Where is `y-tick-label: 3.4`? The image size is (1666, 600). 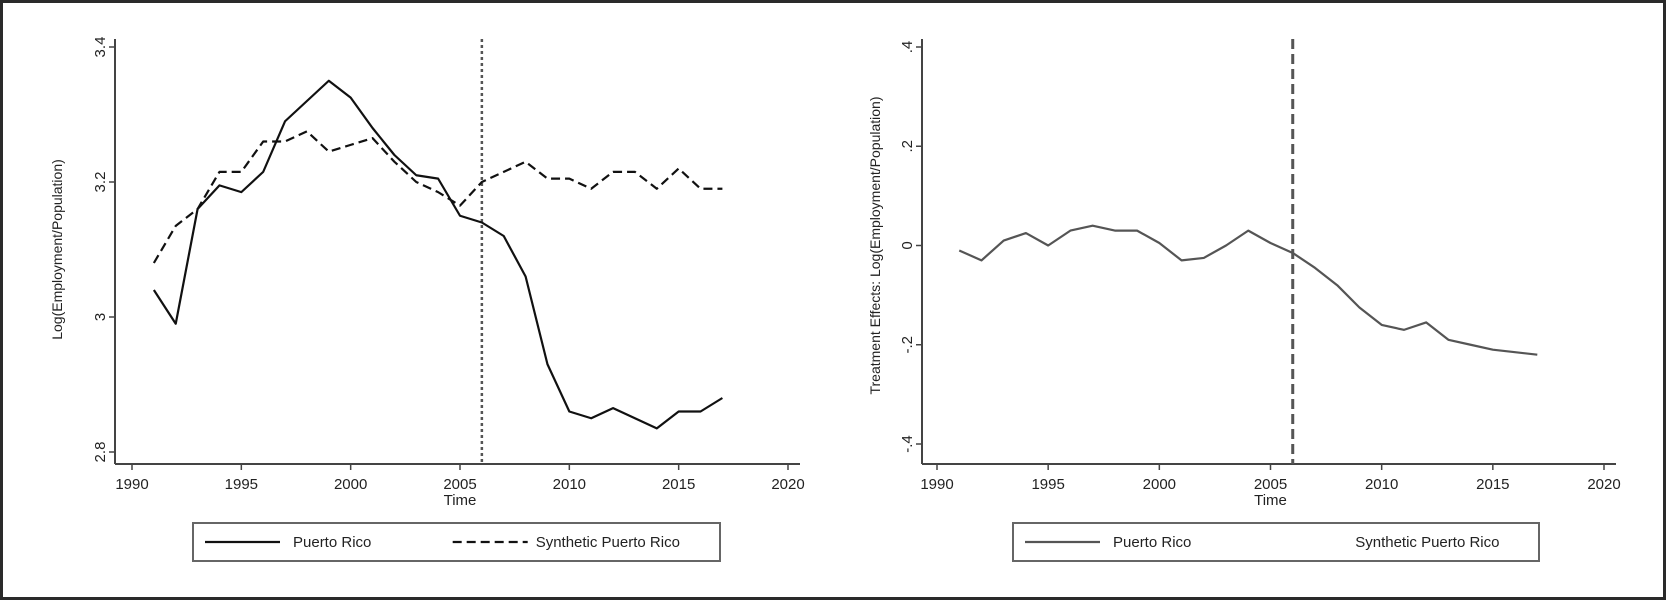
y-tick-label: 3.4 is located at coordinates (100, 47).